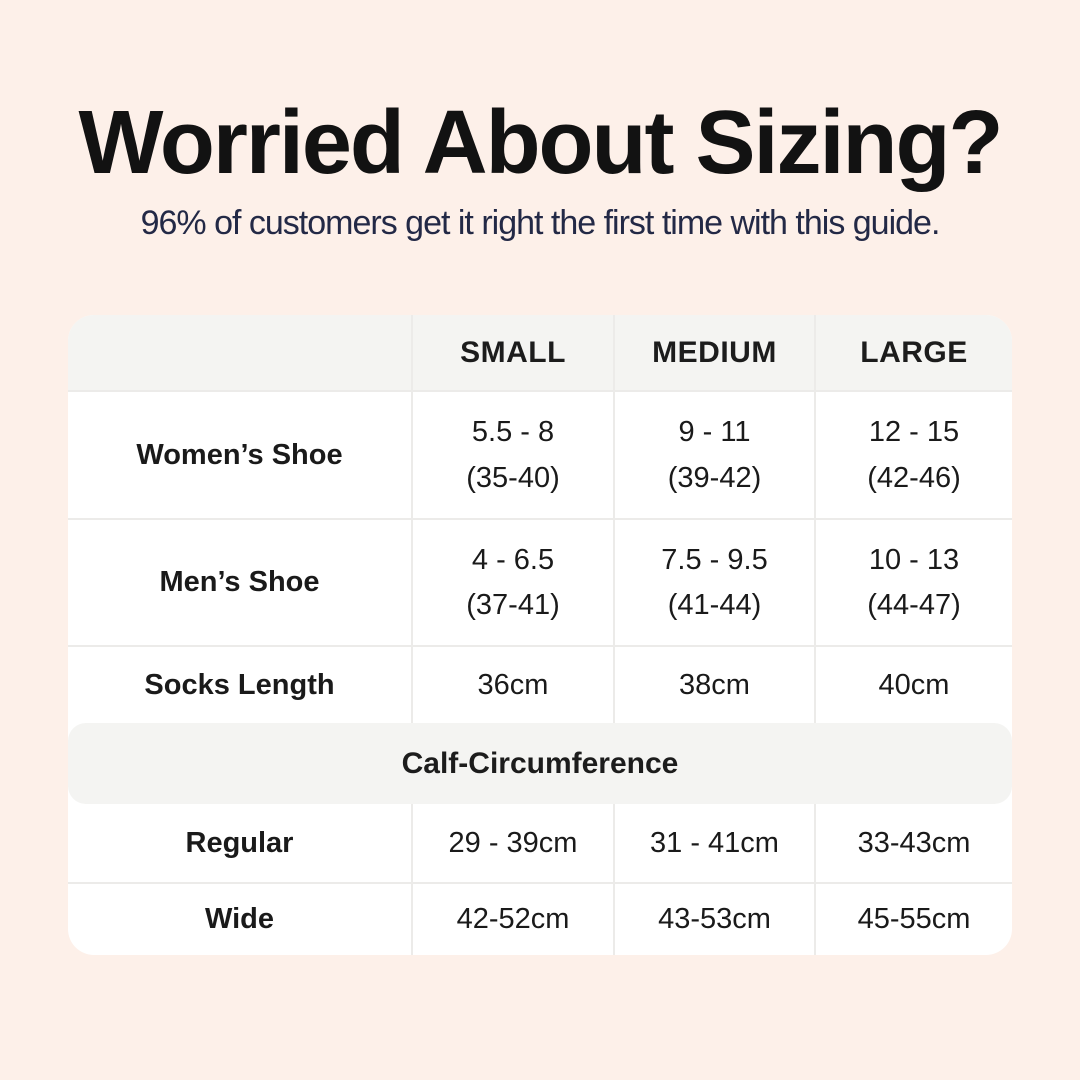 The image size is (1080, 1080). What do you see at coordinates (713, 582) in the screenshot?
I see `cell-mens-medium: 7.5 - 9.5 (41-44)` at bounding box center [713, 582].